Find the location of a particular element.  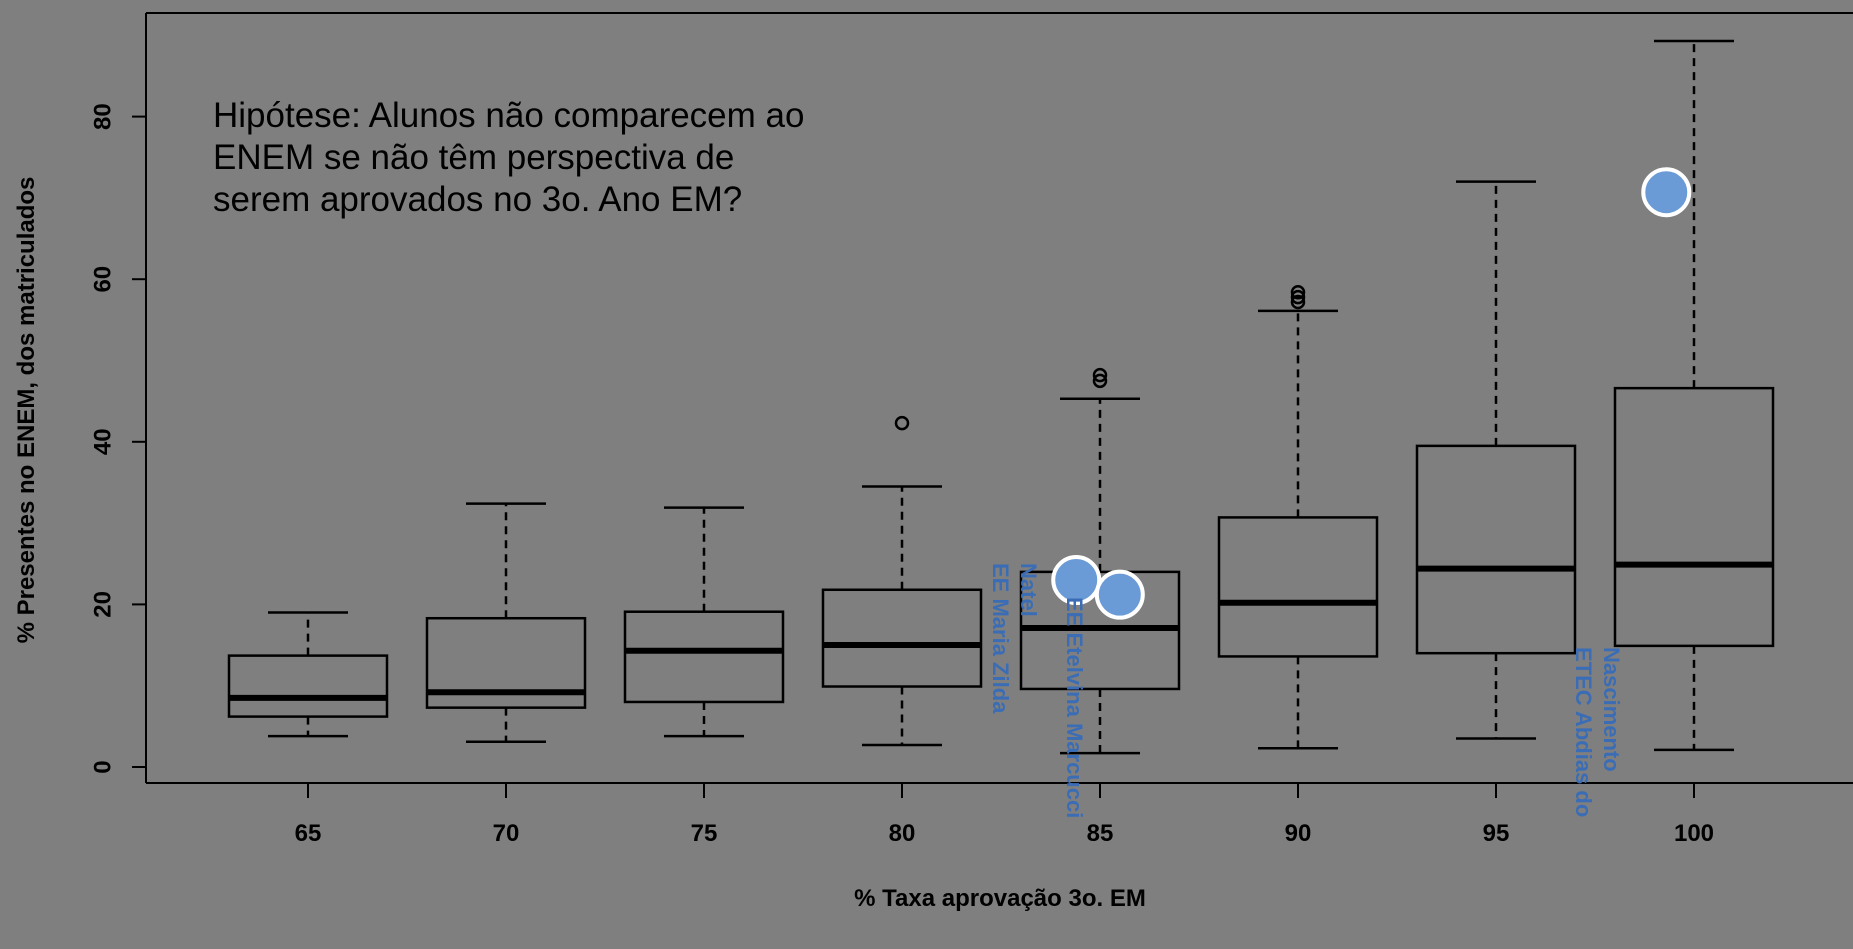

x-tick-label: 100 is located at coordinates (1694, 833).